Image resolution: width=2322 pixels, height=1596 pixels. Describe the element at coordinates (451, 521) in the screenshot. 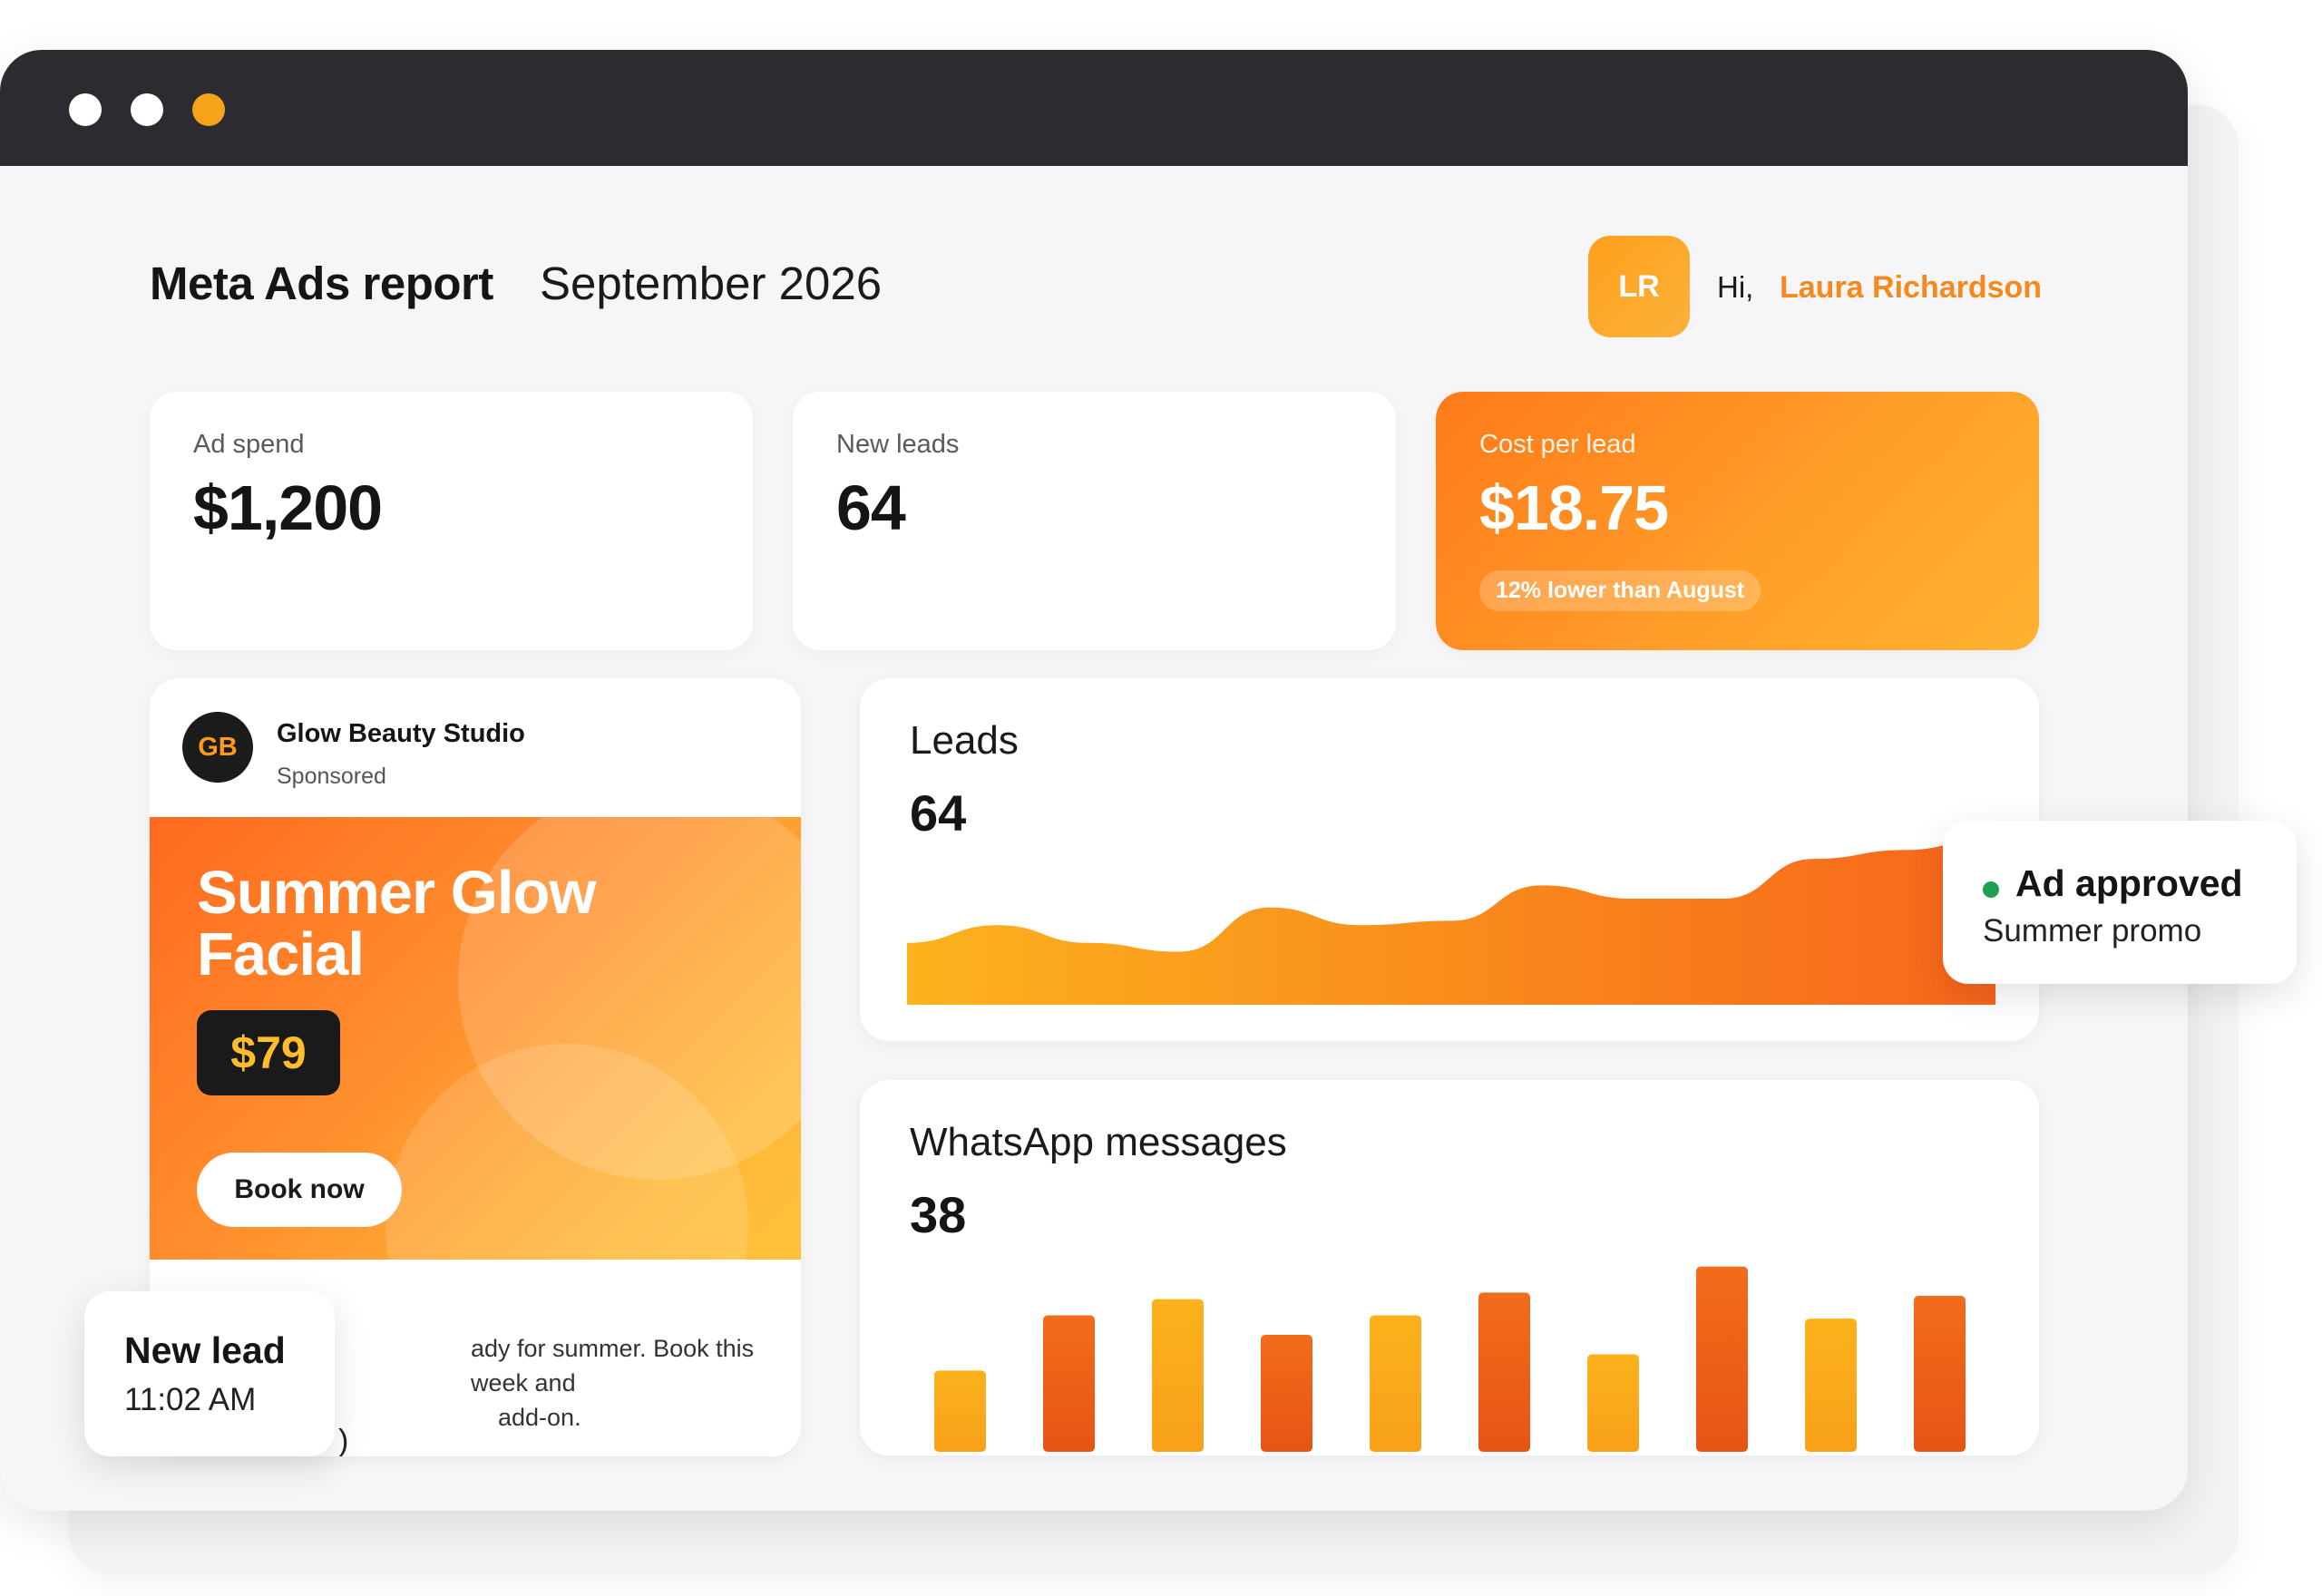

I see `kpi-card-ad-spend: Ad spend $1,200` at that location.